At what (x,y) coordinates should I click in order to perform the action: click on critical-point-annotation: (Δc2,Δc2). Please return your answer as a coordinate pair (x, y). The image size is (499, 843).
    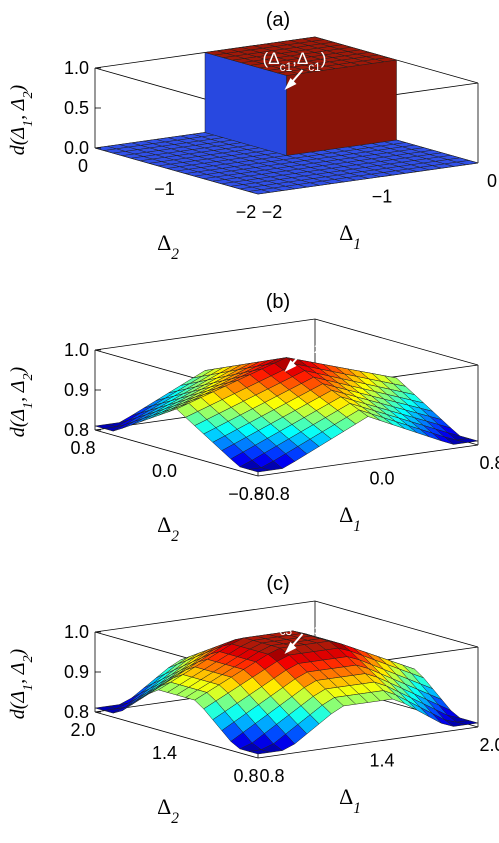
    Looking at the image, I should click on (295, 343).